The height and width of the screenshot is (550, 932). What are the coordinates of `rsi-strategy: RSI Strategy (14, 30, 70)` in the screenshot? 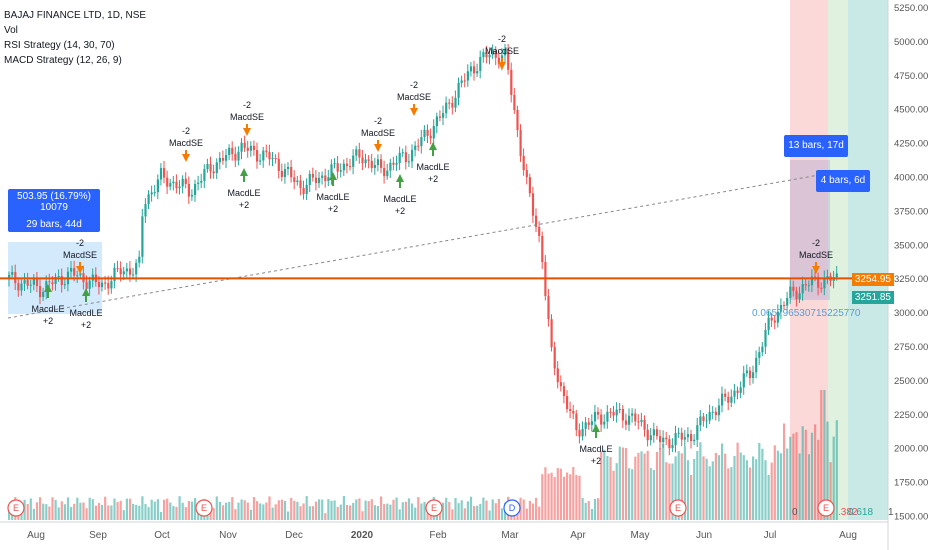 It's located at (59, 45).